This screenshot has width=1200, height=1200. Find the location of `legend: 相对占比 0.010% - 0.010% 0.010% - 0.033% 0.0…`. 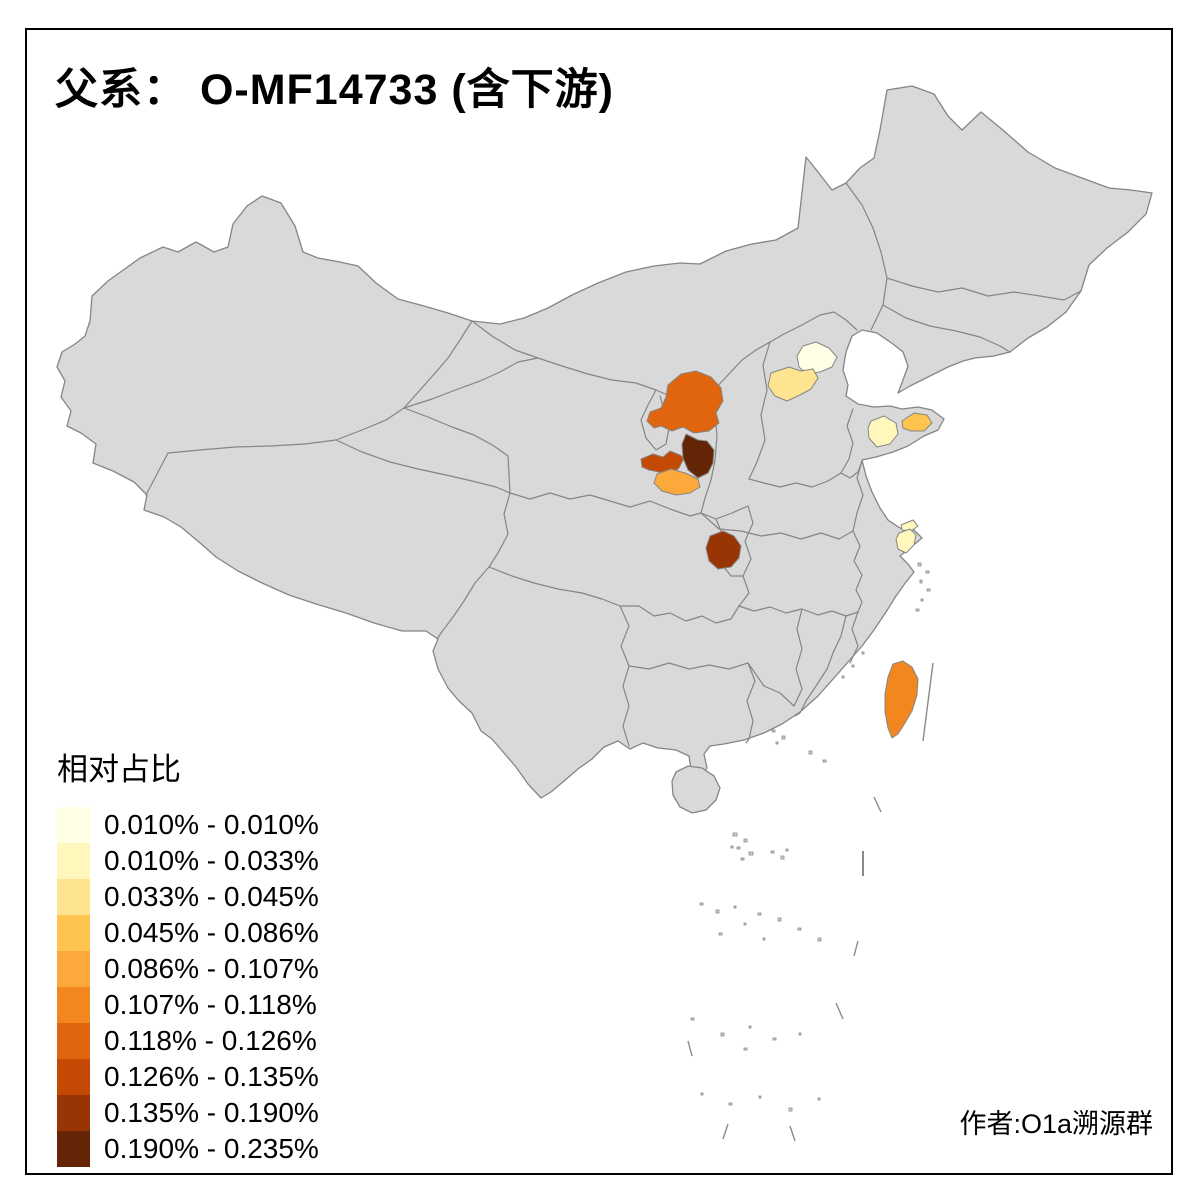

legend: 相对占比 0.010% - 0.010% 0.010% - 0.033% 0.0… is located at coordinates (188, 955).